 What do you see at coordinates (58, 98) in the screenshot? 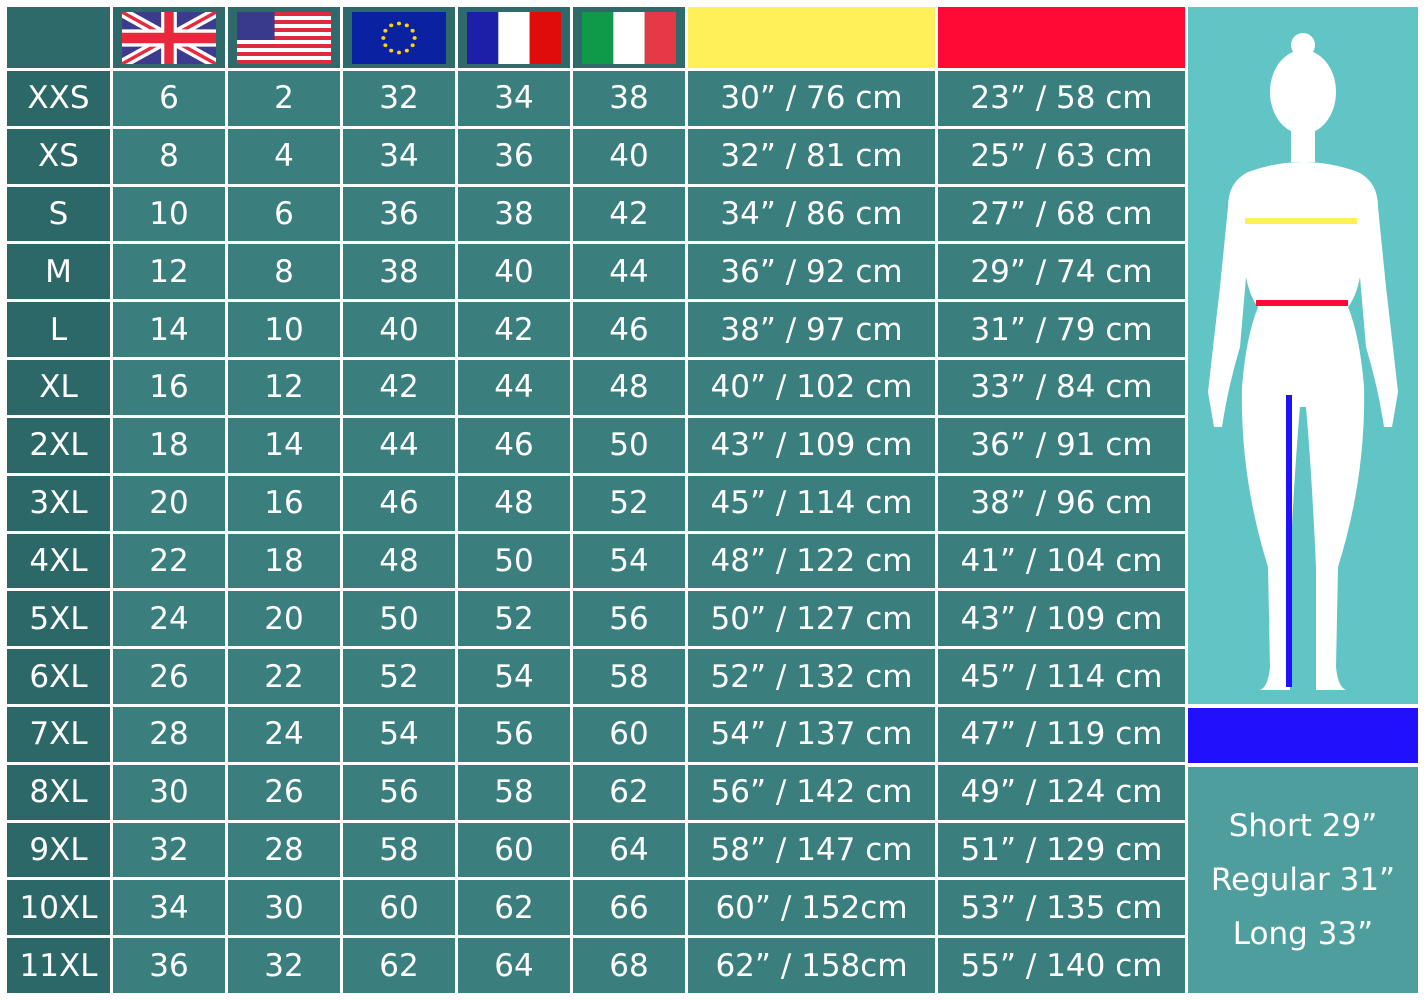
I see `size-label: XXS` at bounding box center [58, 98].